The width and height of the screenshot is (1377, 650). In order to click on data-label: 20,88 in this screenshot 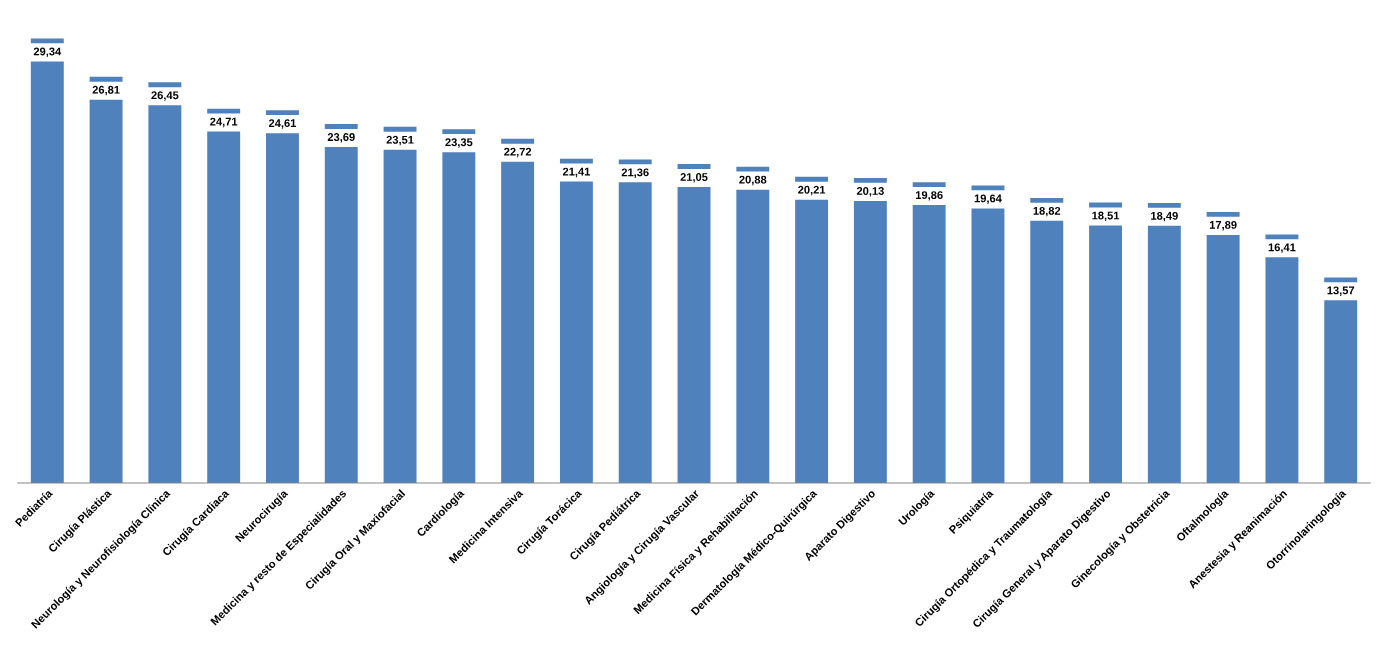, I will do `click(753, 180)`.